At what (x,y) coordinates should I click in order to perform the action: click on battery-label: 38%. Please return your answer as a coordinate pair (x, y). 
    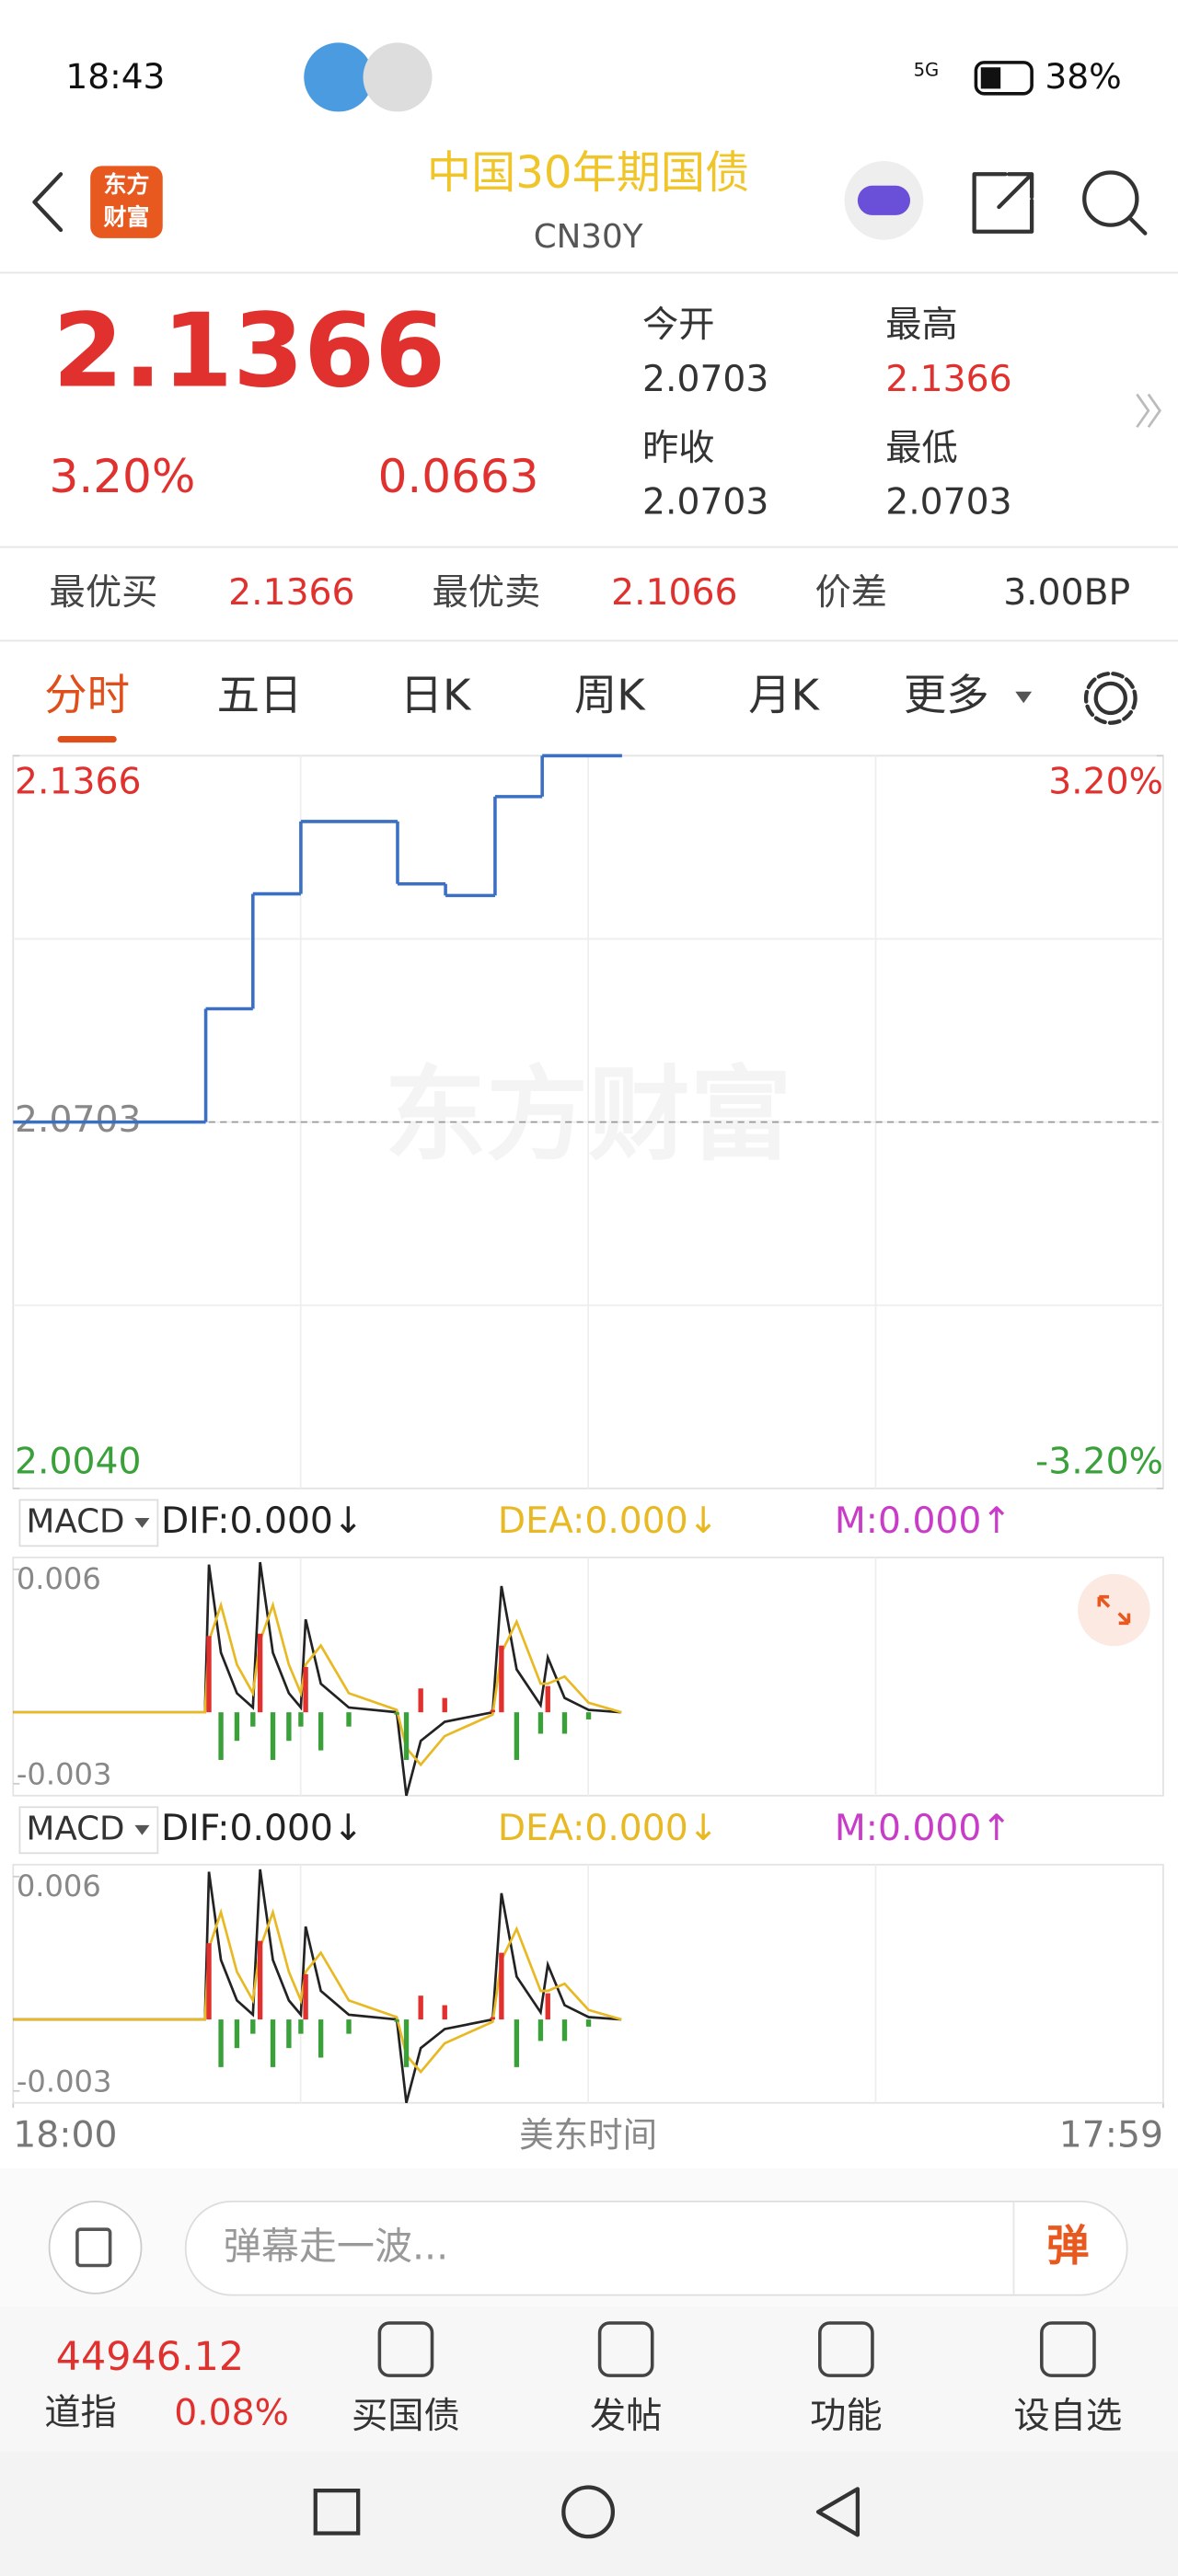
    Looking at the image, I should click on (1083, 76).